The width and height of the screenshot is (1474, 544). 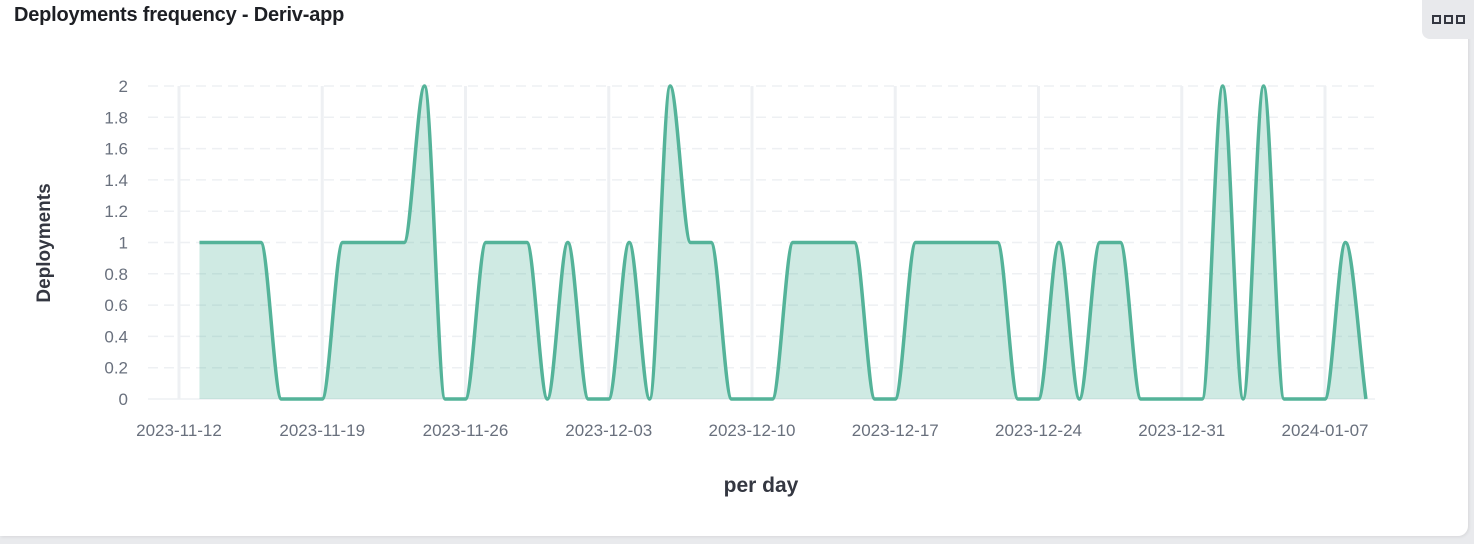 What do you see at coordinates (1181, 430) in the screenshot?
I see `x-tick-label: 2023-12-31` at bounding box center [1181, 430].